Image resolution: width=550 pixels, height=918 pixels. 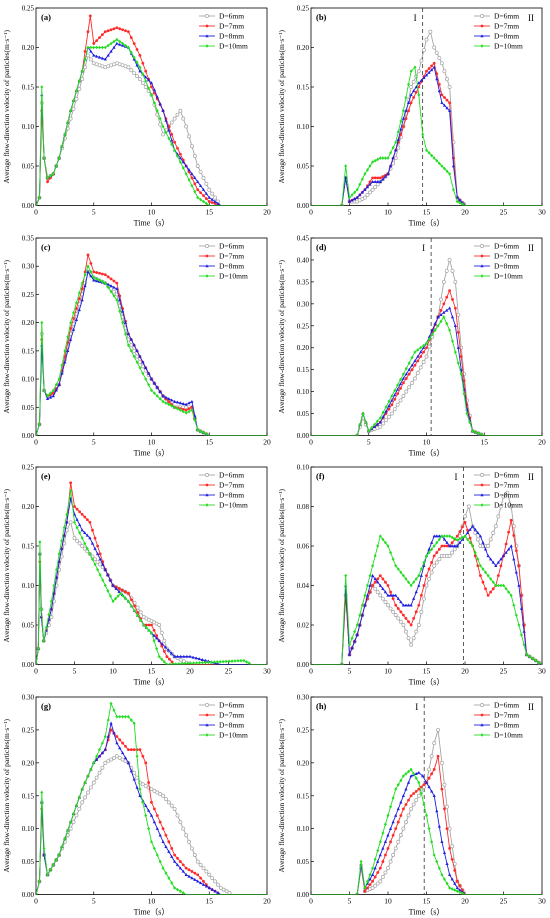 I want to click on y-tick-label: 0.30, so click(x=303, y=697).